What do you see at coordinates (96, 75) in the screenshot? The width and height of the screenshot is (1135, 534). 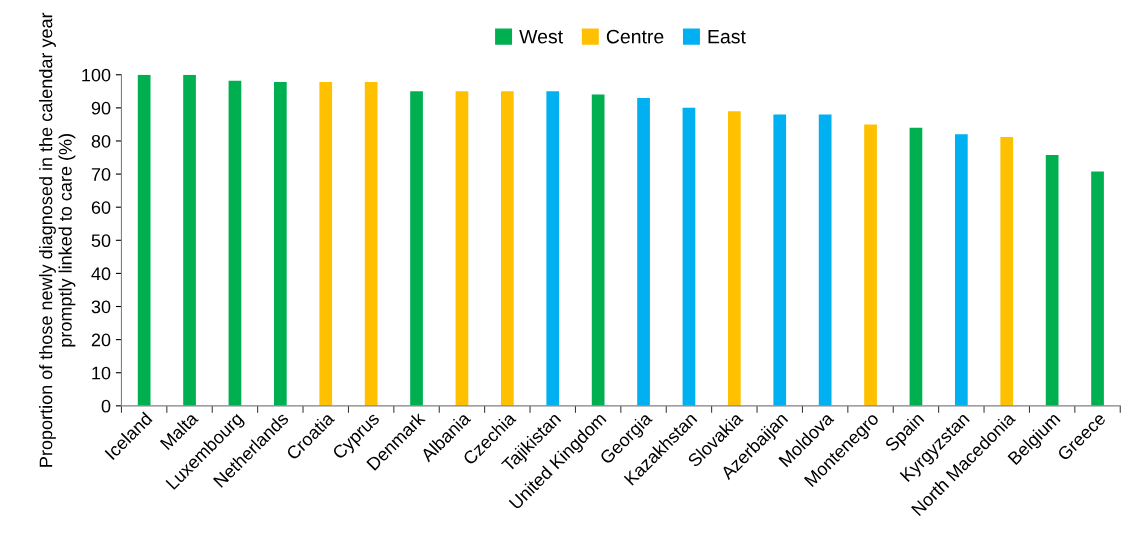 I see `y-tick-label: 100` at bounding box center [96, 75].